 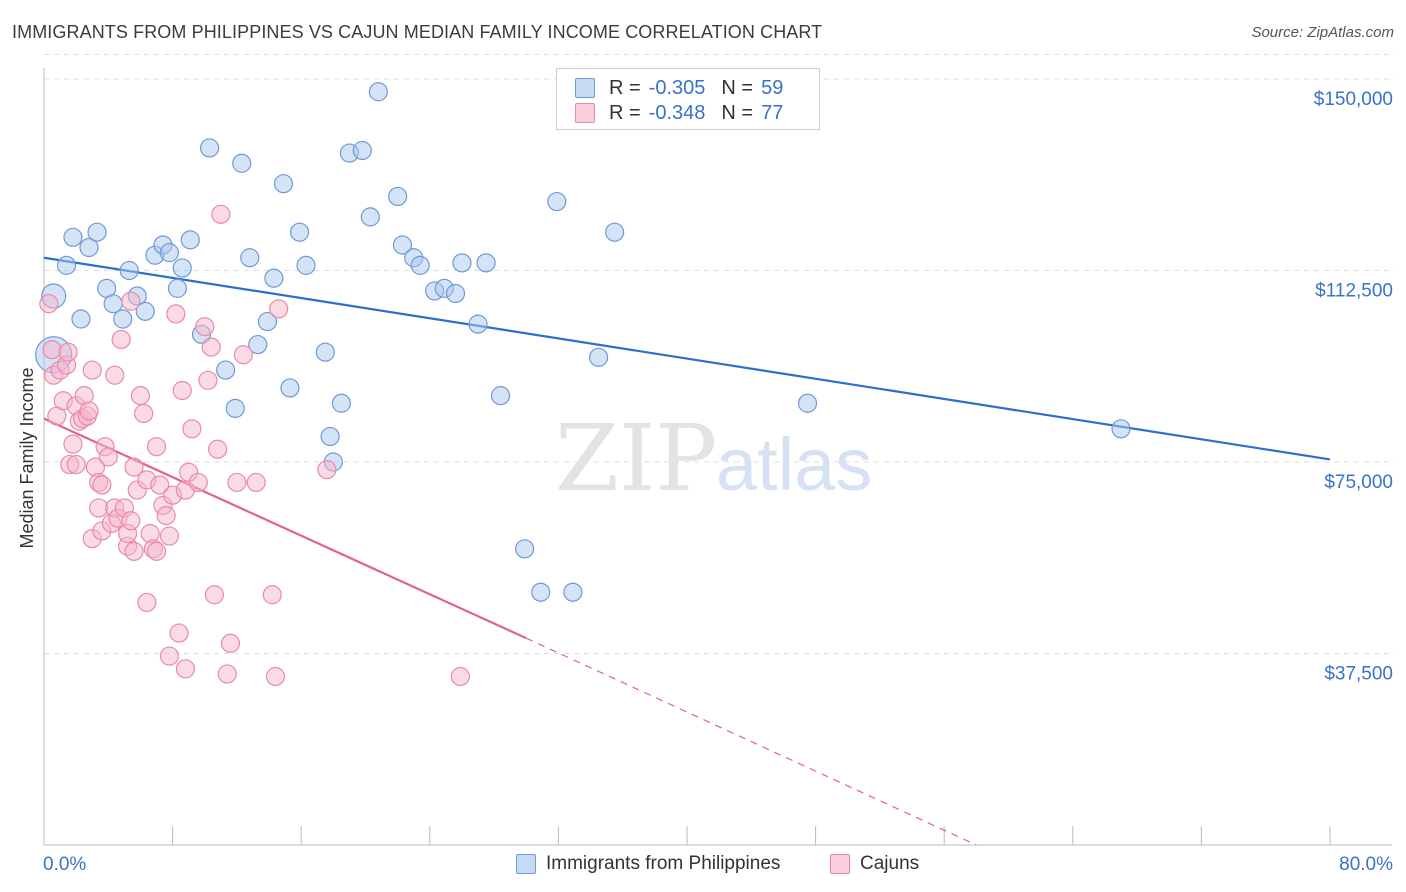 What do you see at coordinates (285, 528) in the screenshot?
I see `trend-line-cajuns` at bounding box center [285, 528].